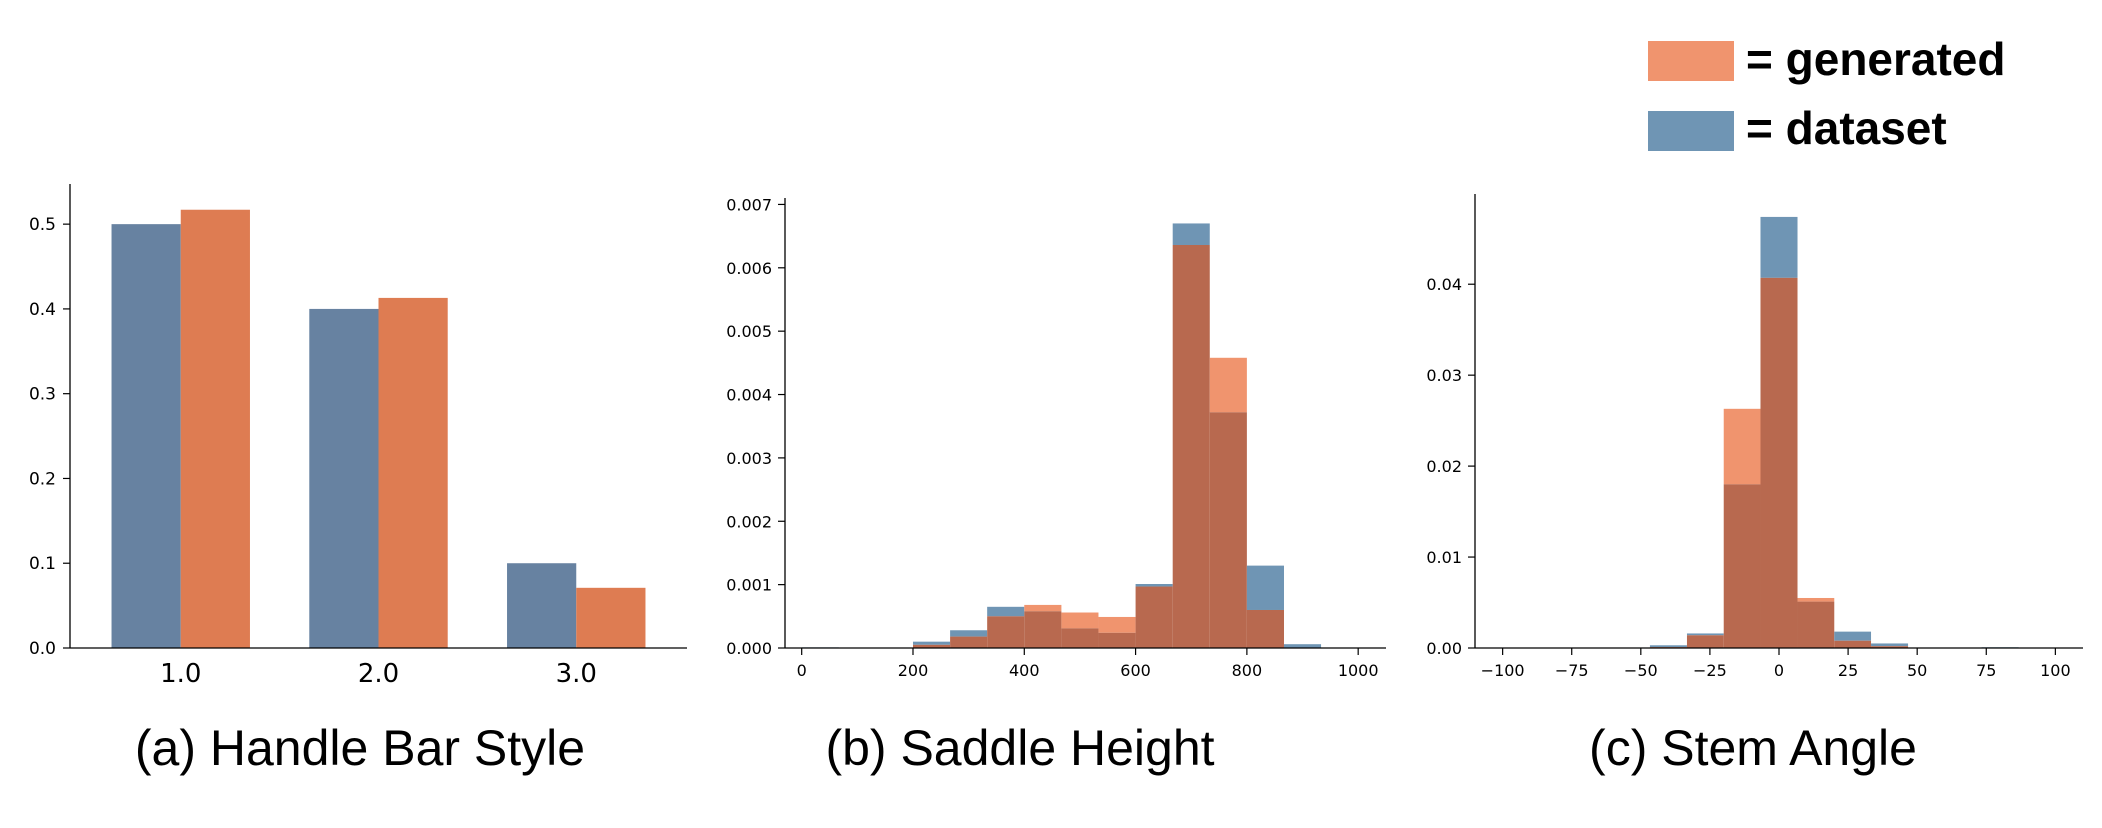 Image resolution: width=2102 pixels, height=828 pixels. Describe the element at coordinates (611, 617) in the screenshot. I see `bar-generated-3.0` at that location.